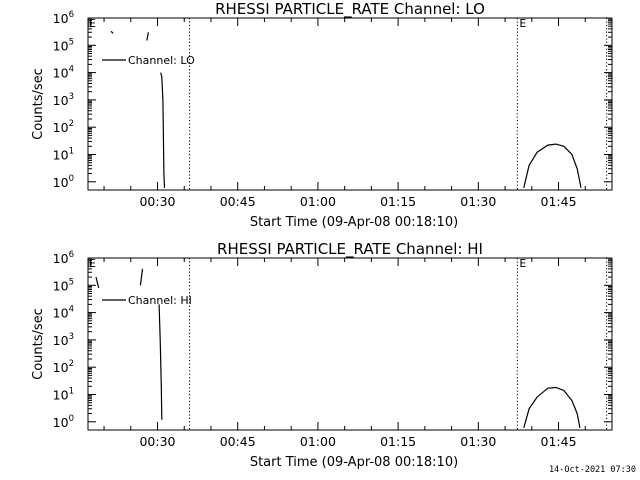  What do you see at coordinates (592, 470) in the screenshot?
I see `generation-timestamp: 14-Oct-2021 07:30` at bounding box center [592, 470].